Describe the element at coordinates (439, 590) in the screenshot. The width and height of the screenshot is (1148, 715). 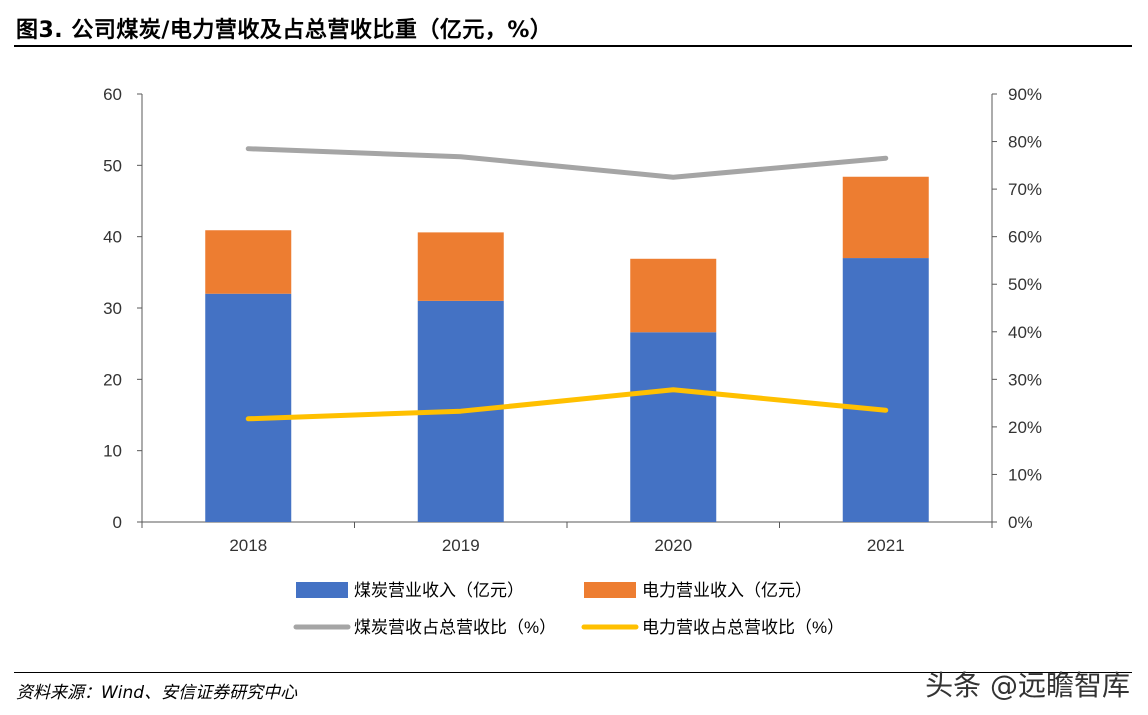
I see `legend-label: 煤炭营业收入（亿元）` at that location.